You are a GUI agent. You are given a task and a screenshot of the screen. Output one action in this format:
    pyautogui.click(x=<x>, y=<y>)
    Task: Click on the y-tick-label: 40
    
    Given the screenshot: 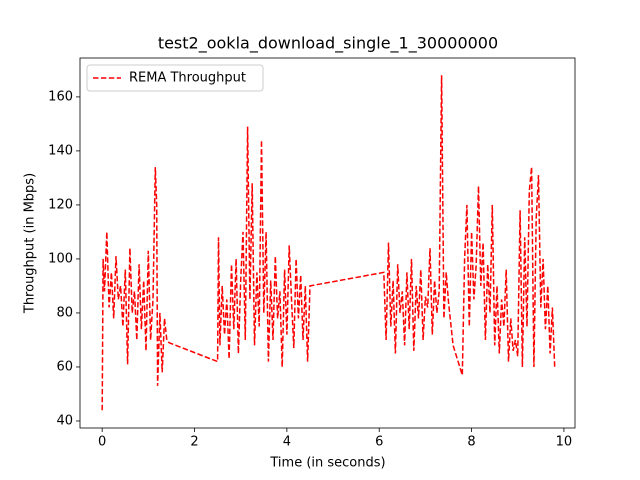 What is the action you would take?
    pyautogui.click(x=64, y=420)
    